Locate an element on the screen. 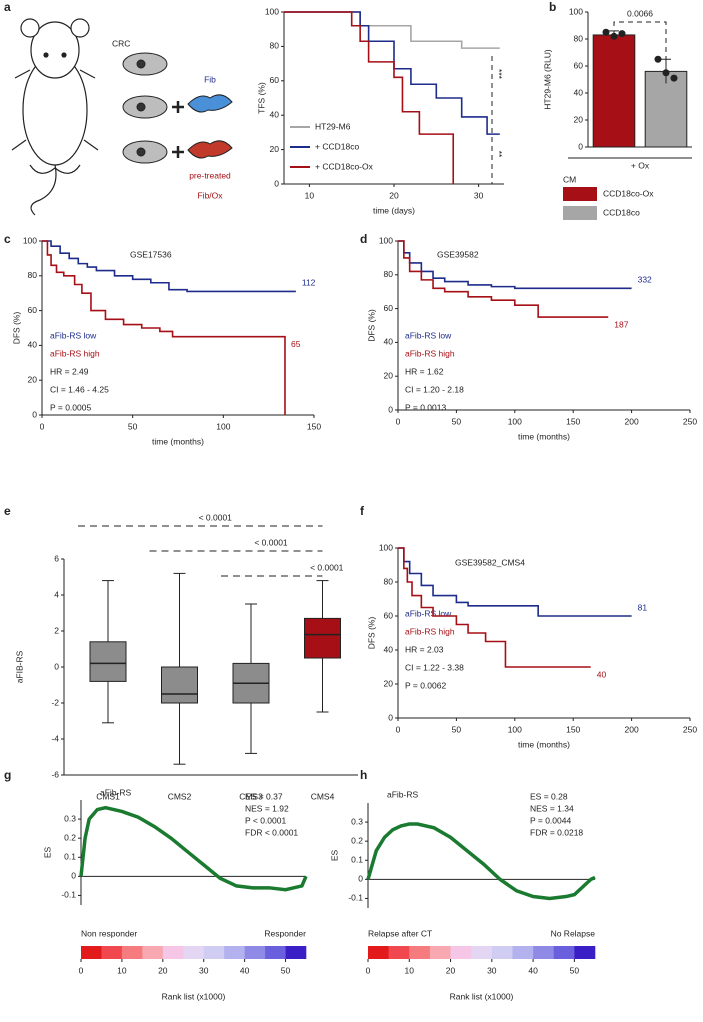  chart-title: GSE39582_CMS4 is located at coordinates (490, 562).